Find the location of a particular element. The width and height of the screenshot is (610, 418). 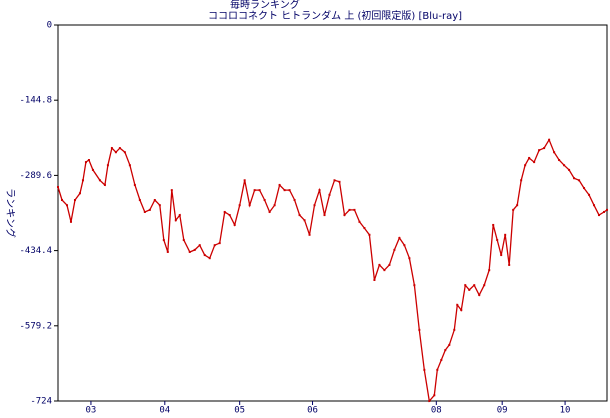

y-tick-label: 0 is located at coordinates (49, 26).